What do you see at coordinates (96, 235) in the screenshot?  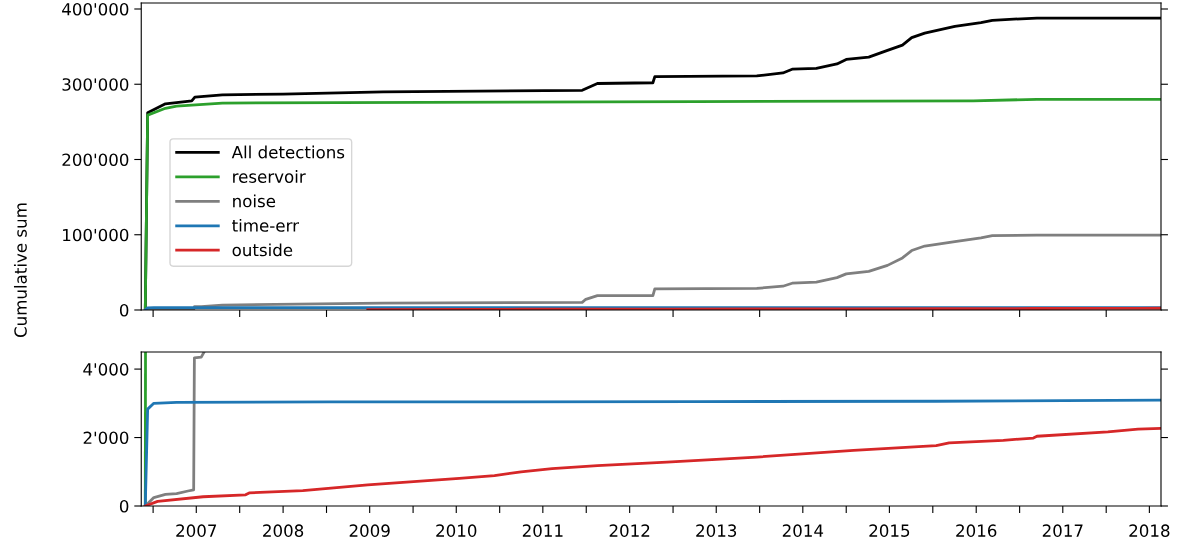 I see `y-tick-label: 100'000` at bounding box center [96, 235].